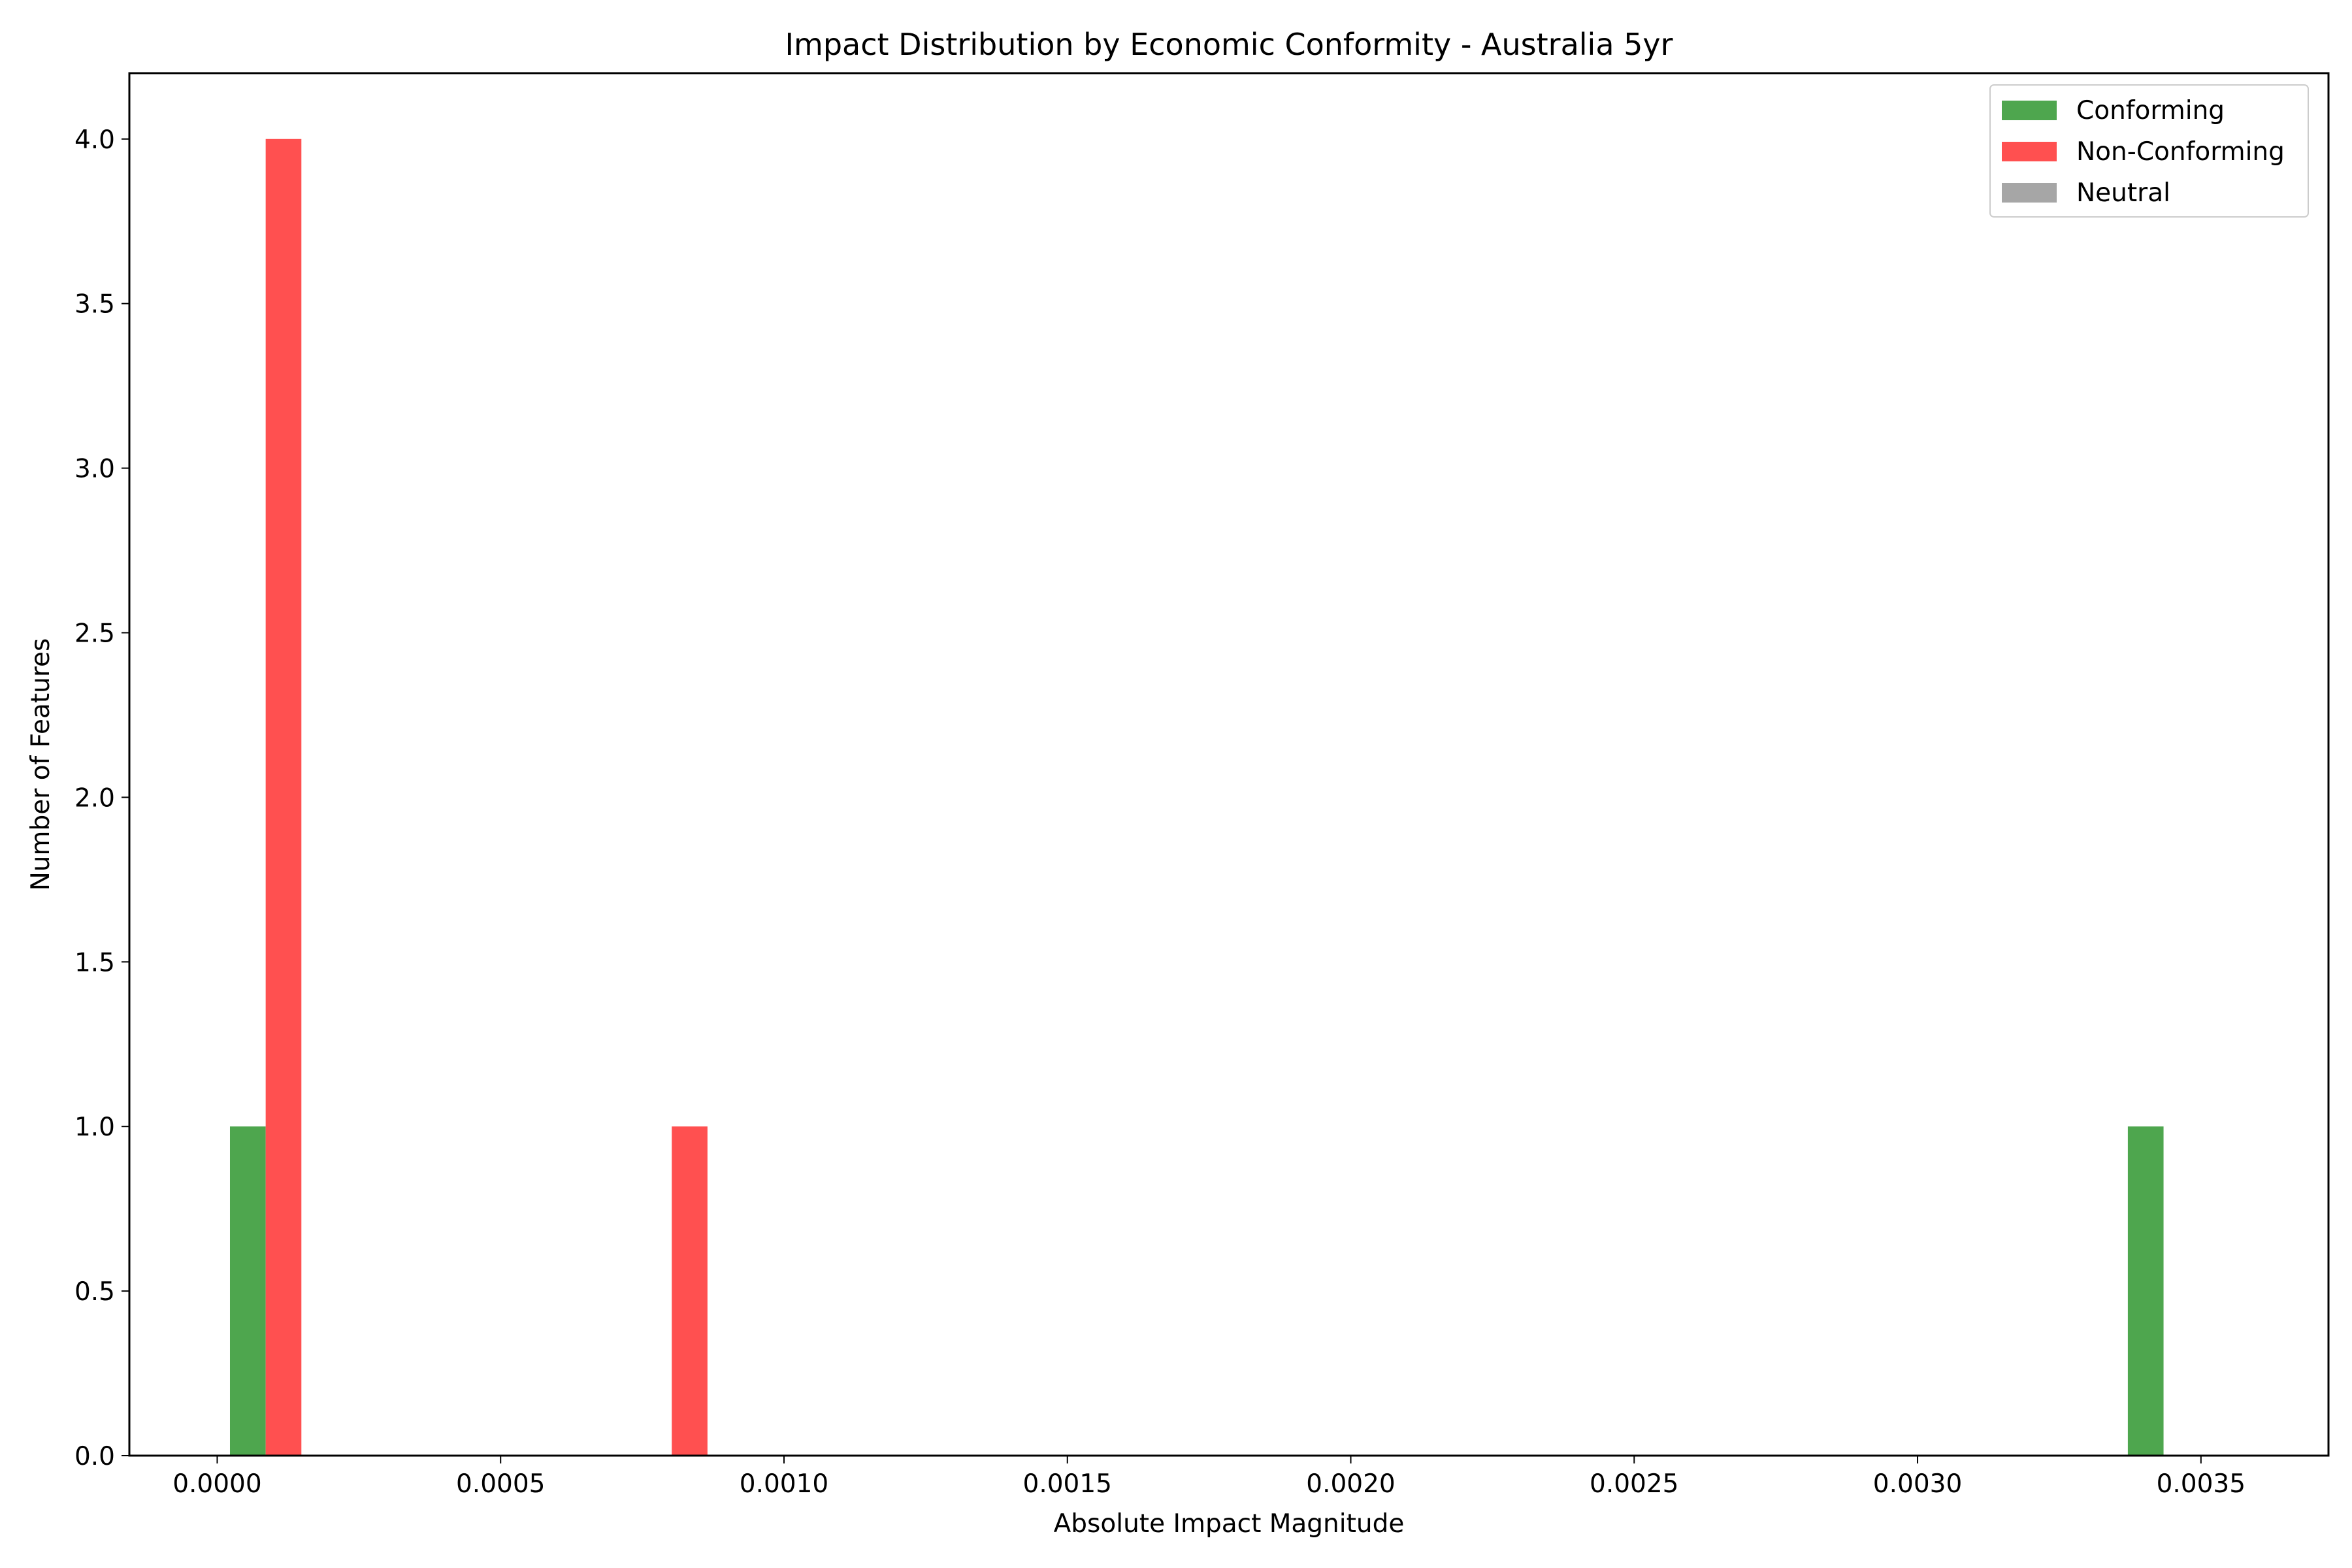  I want to click on y-axis: 0.0 0.5 1.0 1.5 2.0 2.5 3.0 3.5 4.0, so click(101, 798).